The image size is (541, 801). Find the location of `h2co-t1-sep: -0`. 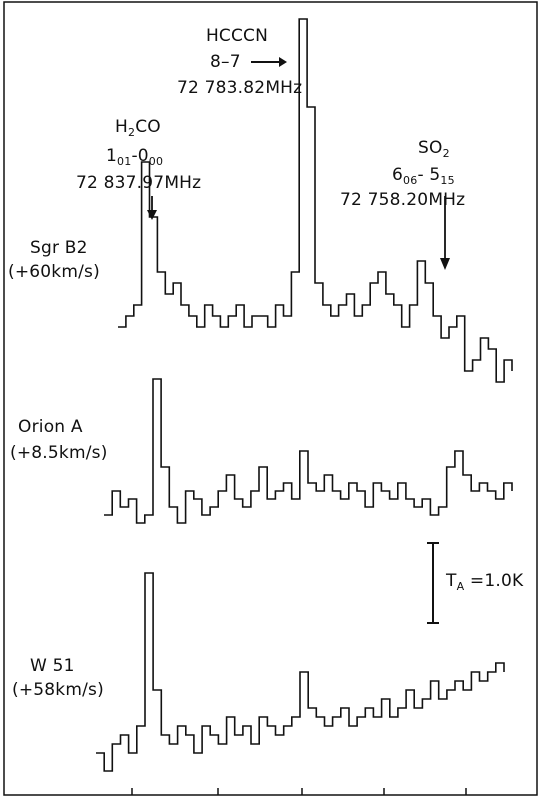

h2co-t1-sep: -0 is located at coordinates (140, 156).